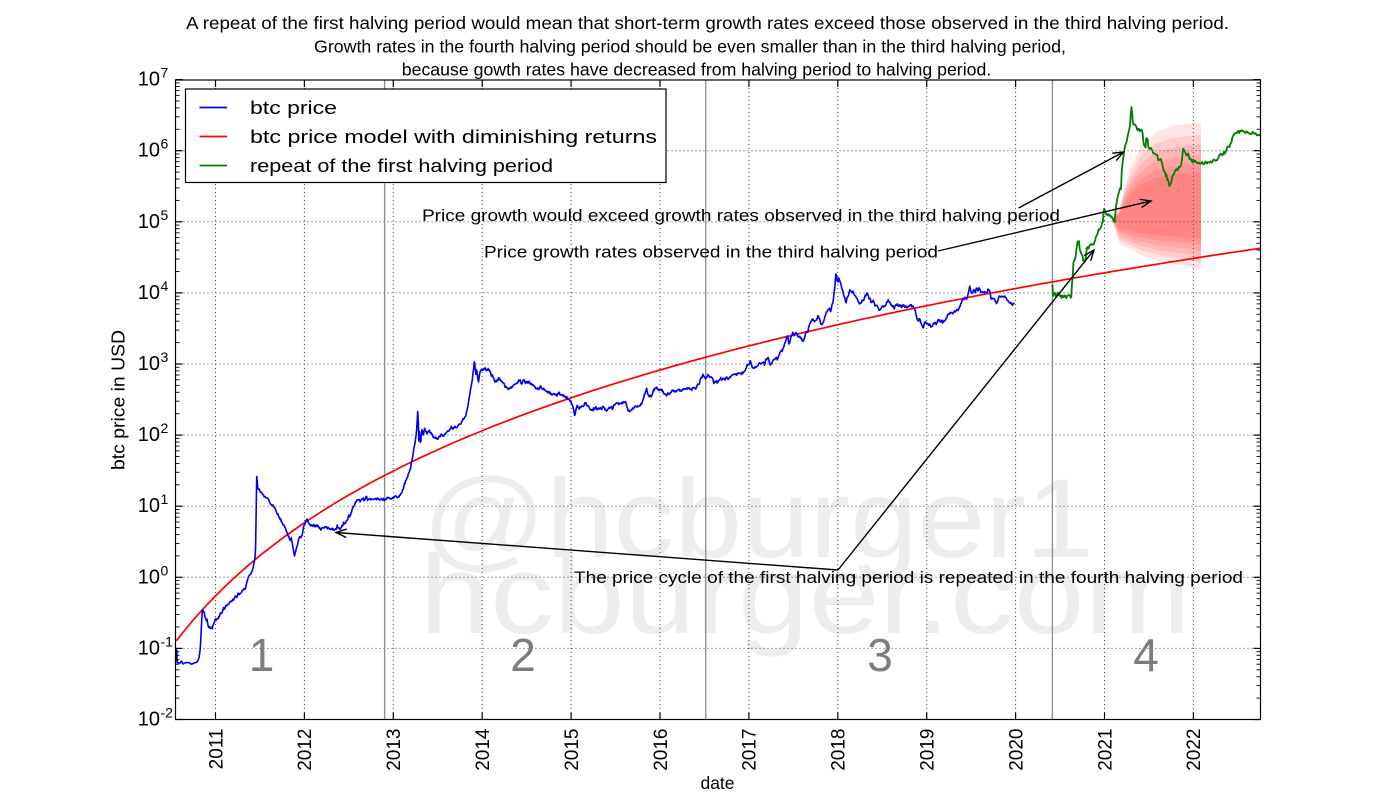 Image resolution: width=1400 pixels, height=805 pixels. Describe the element at coordinates (165, 570) in the screenshot. I see `svg-text: 0` at that location.